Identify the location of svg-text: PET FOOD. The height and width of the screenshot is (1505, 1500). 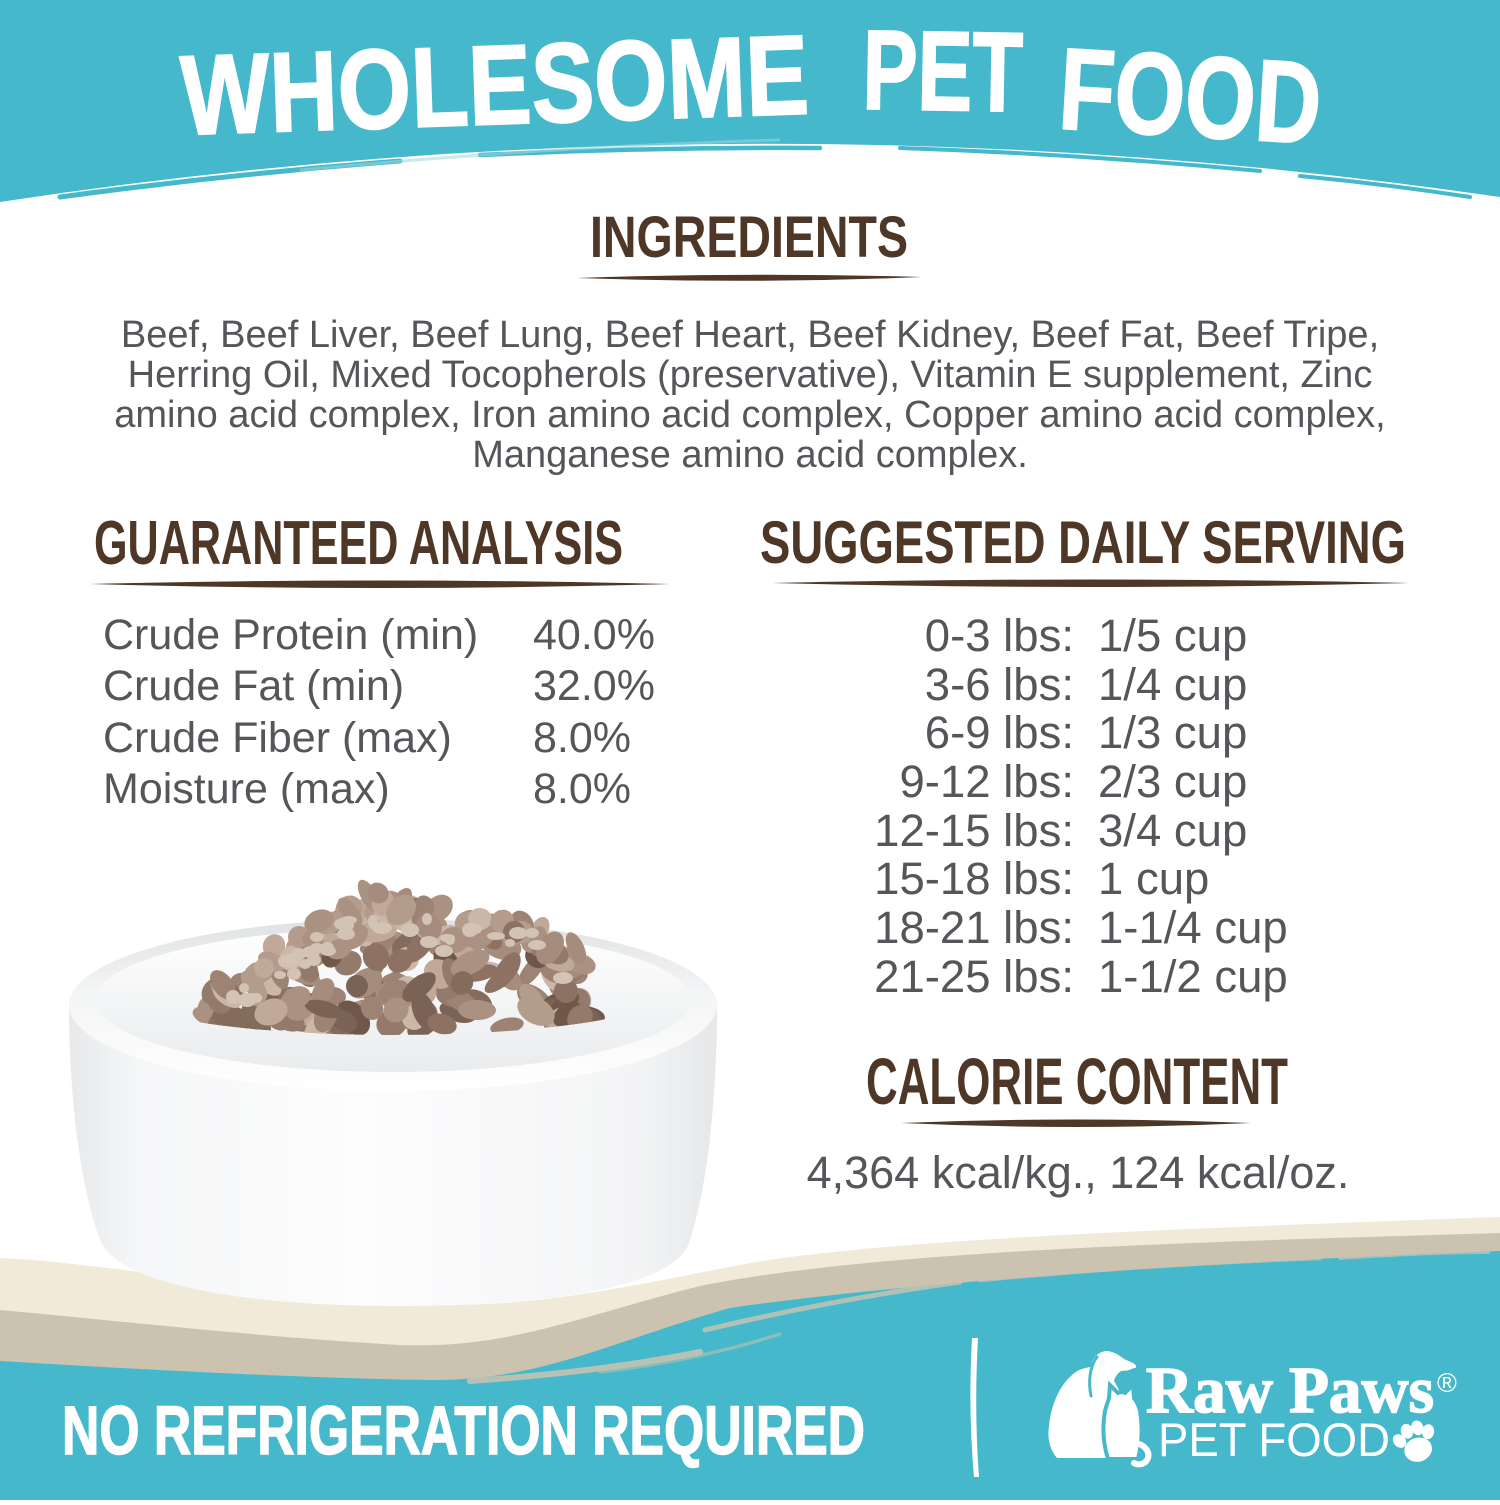
(1274, 1439).